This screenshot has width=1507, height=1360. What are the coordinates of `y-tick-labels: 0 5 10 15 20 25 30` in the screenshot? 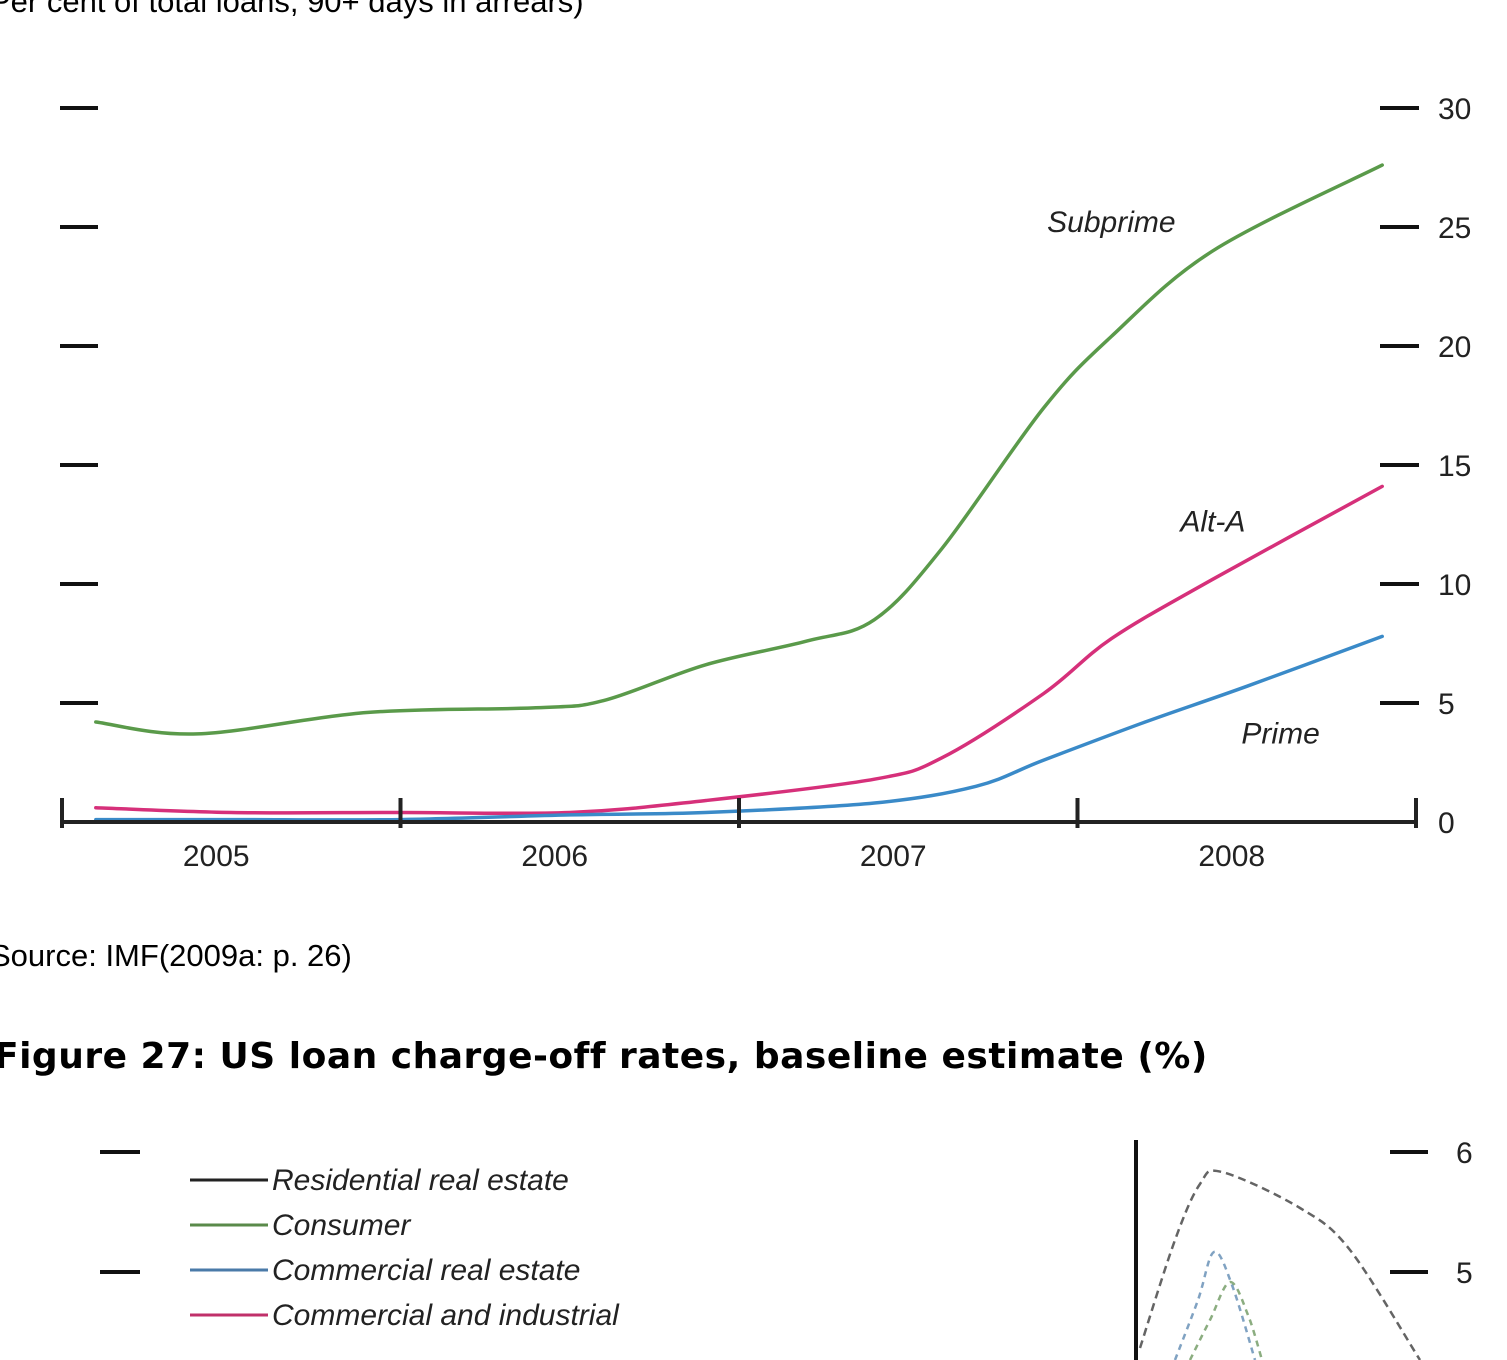 It's located at (1454, 466).